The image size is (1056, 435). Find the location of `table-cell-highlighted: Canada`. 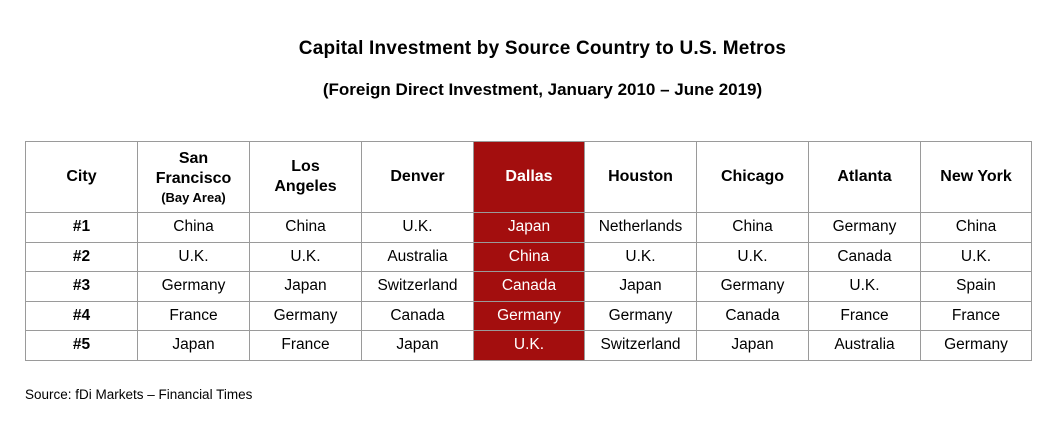

table-cell-highlighted: Canada is located at coordinates (529, 286).